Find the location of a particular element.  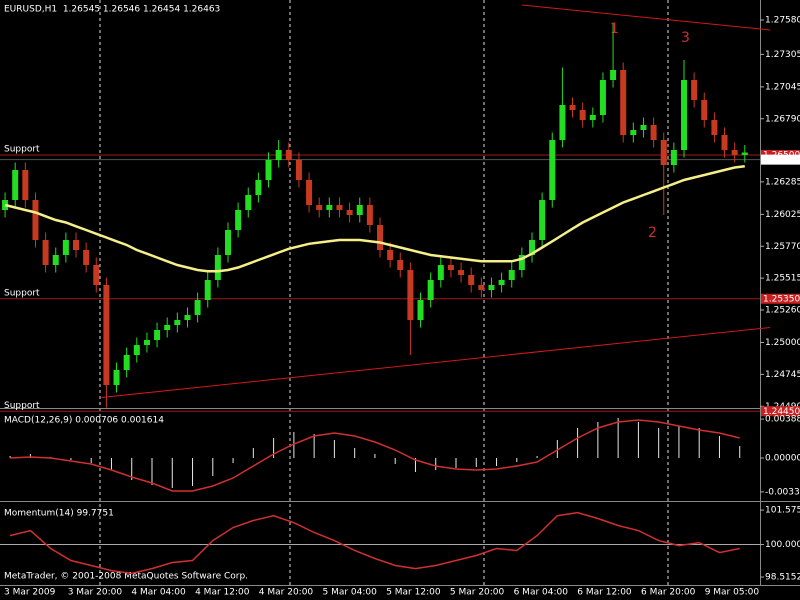

wave-annotation: 1 is located at coordinates (614, 29).